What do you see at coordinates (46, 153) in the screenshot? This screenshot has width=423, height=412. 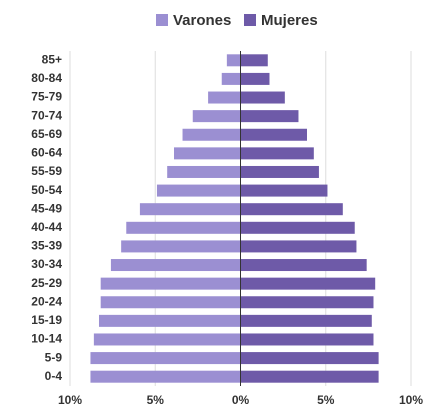 I see `y-tick-label: 60-64` at bounding box center [46, 153].